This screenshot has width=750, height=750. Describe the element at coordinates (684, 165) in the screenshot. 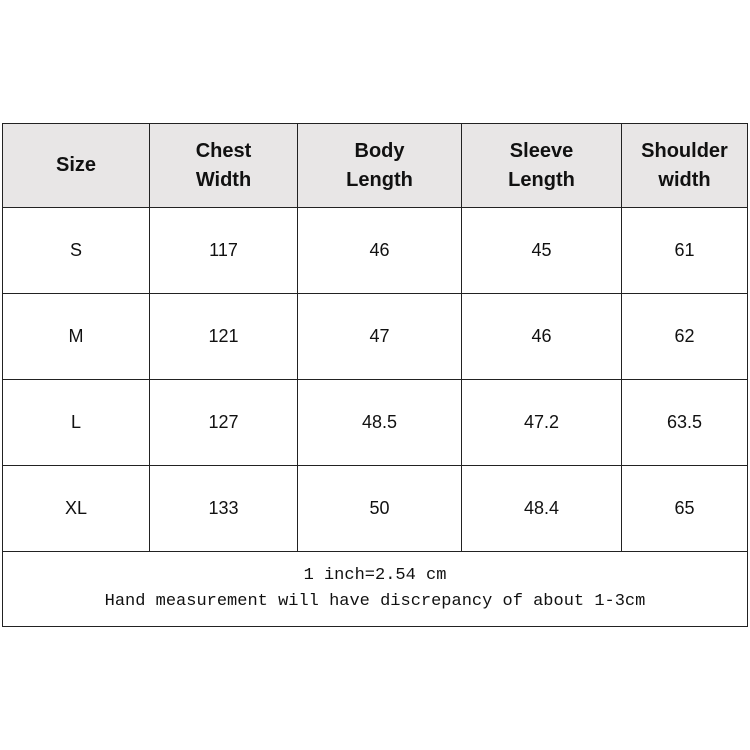

I see `header-shoulder-width: Shoulder width` at that location.